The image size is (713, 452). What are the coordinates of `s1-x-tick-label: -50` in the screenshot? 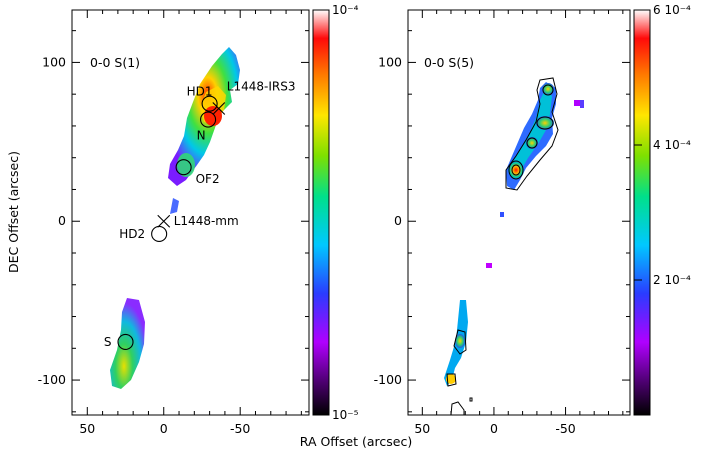 It's located at (240, 428).